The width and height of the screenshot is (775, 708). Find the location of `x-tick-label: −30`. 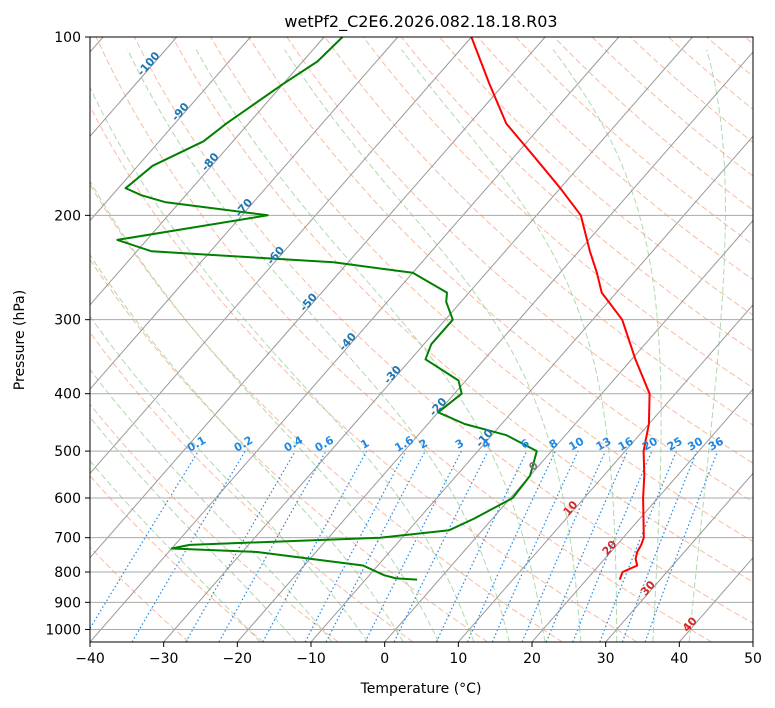

x-tick-label: −30 is located at coordinates (164, 659).